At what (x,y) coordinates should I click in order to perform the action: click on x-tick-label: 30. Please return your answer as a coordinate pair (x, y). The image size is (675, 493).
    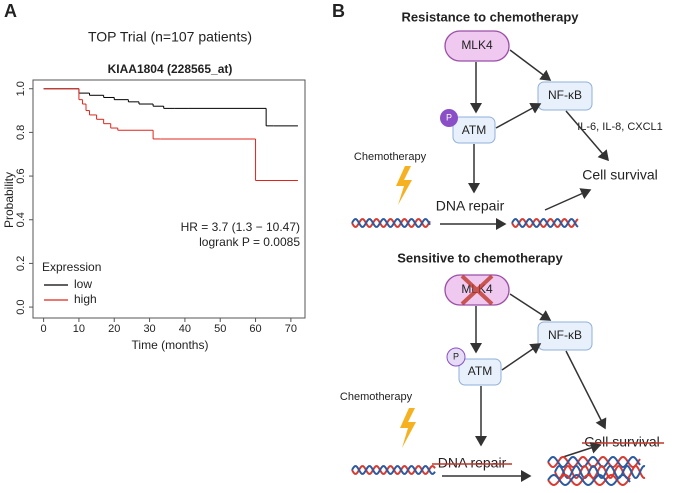
    Looking at the image, I should click on (149, 329).